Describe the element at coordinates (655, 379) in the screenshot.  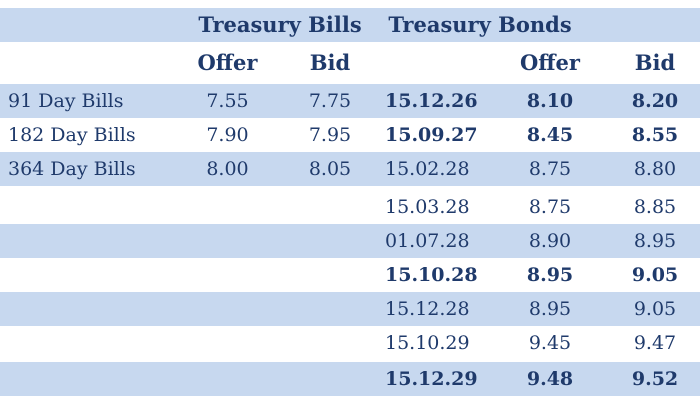
I see `bond-bid: 9.52` at that location.